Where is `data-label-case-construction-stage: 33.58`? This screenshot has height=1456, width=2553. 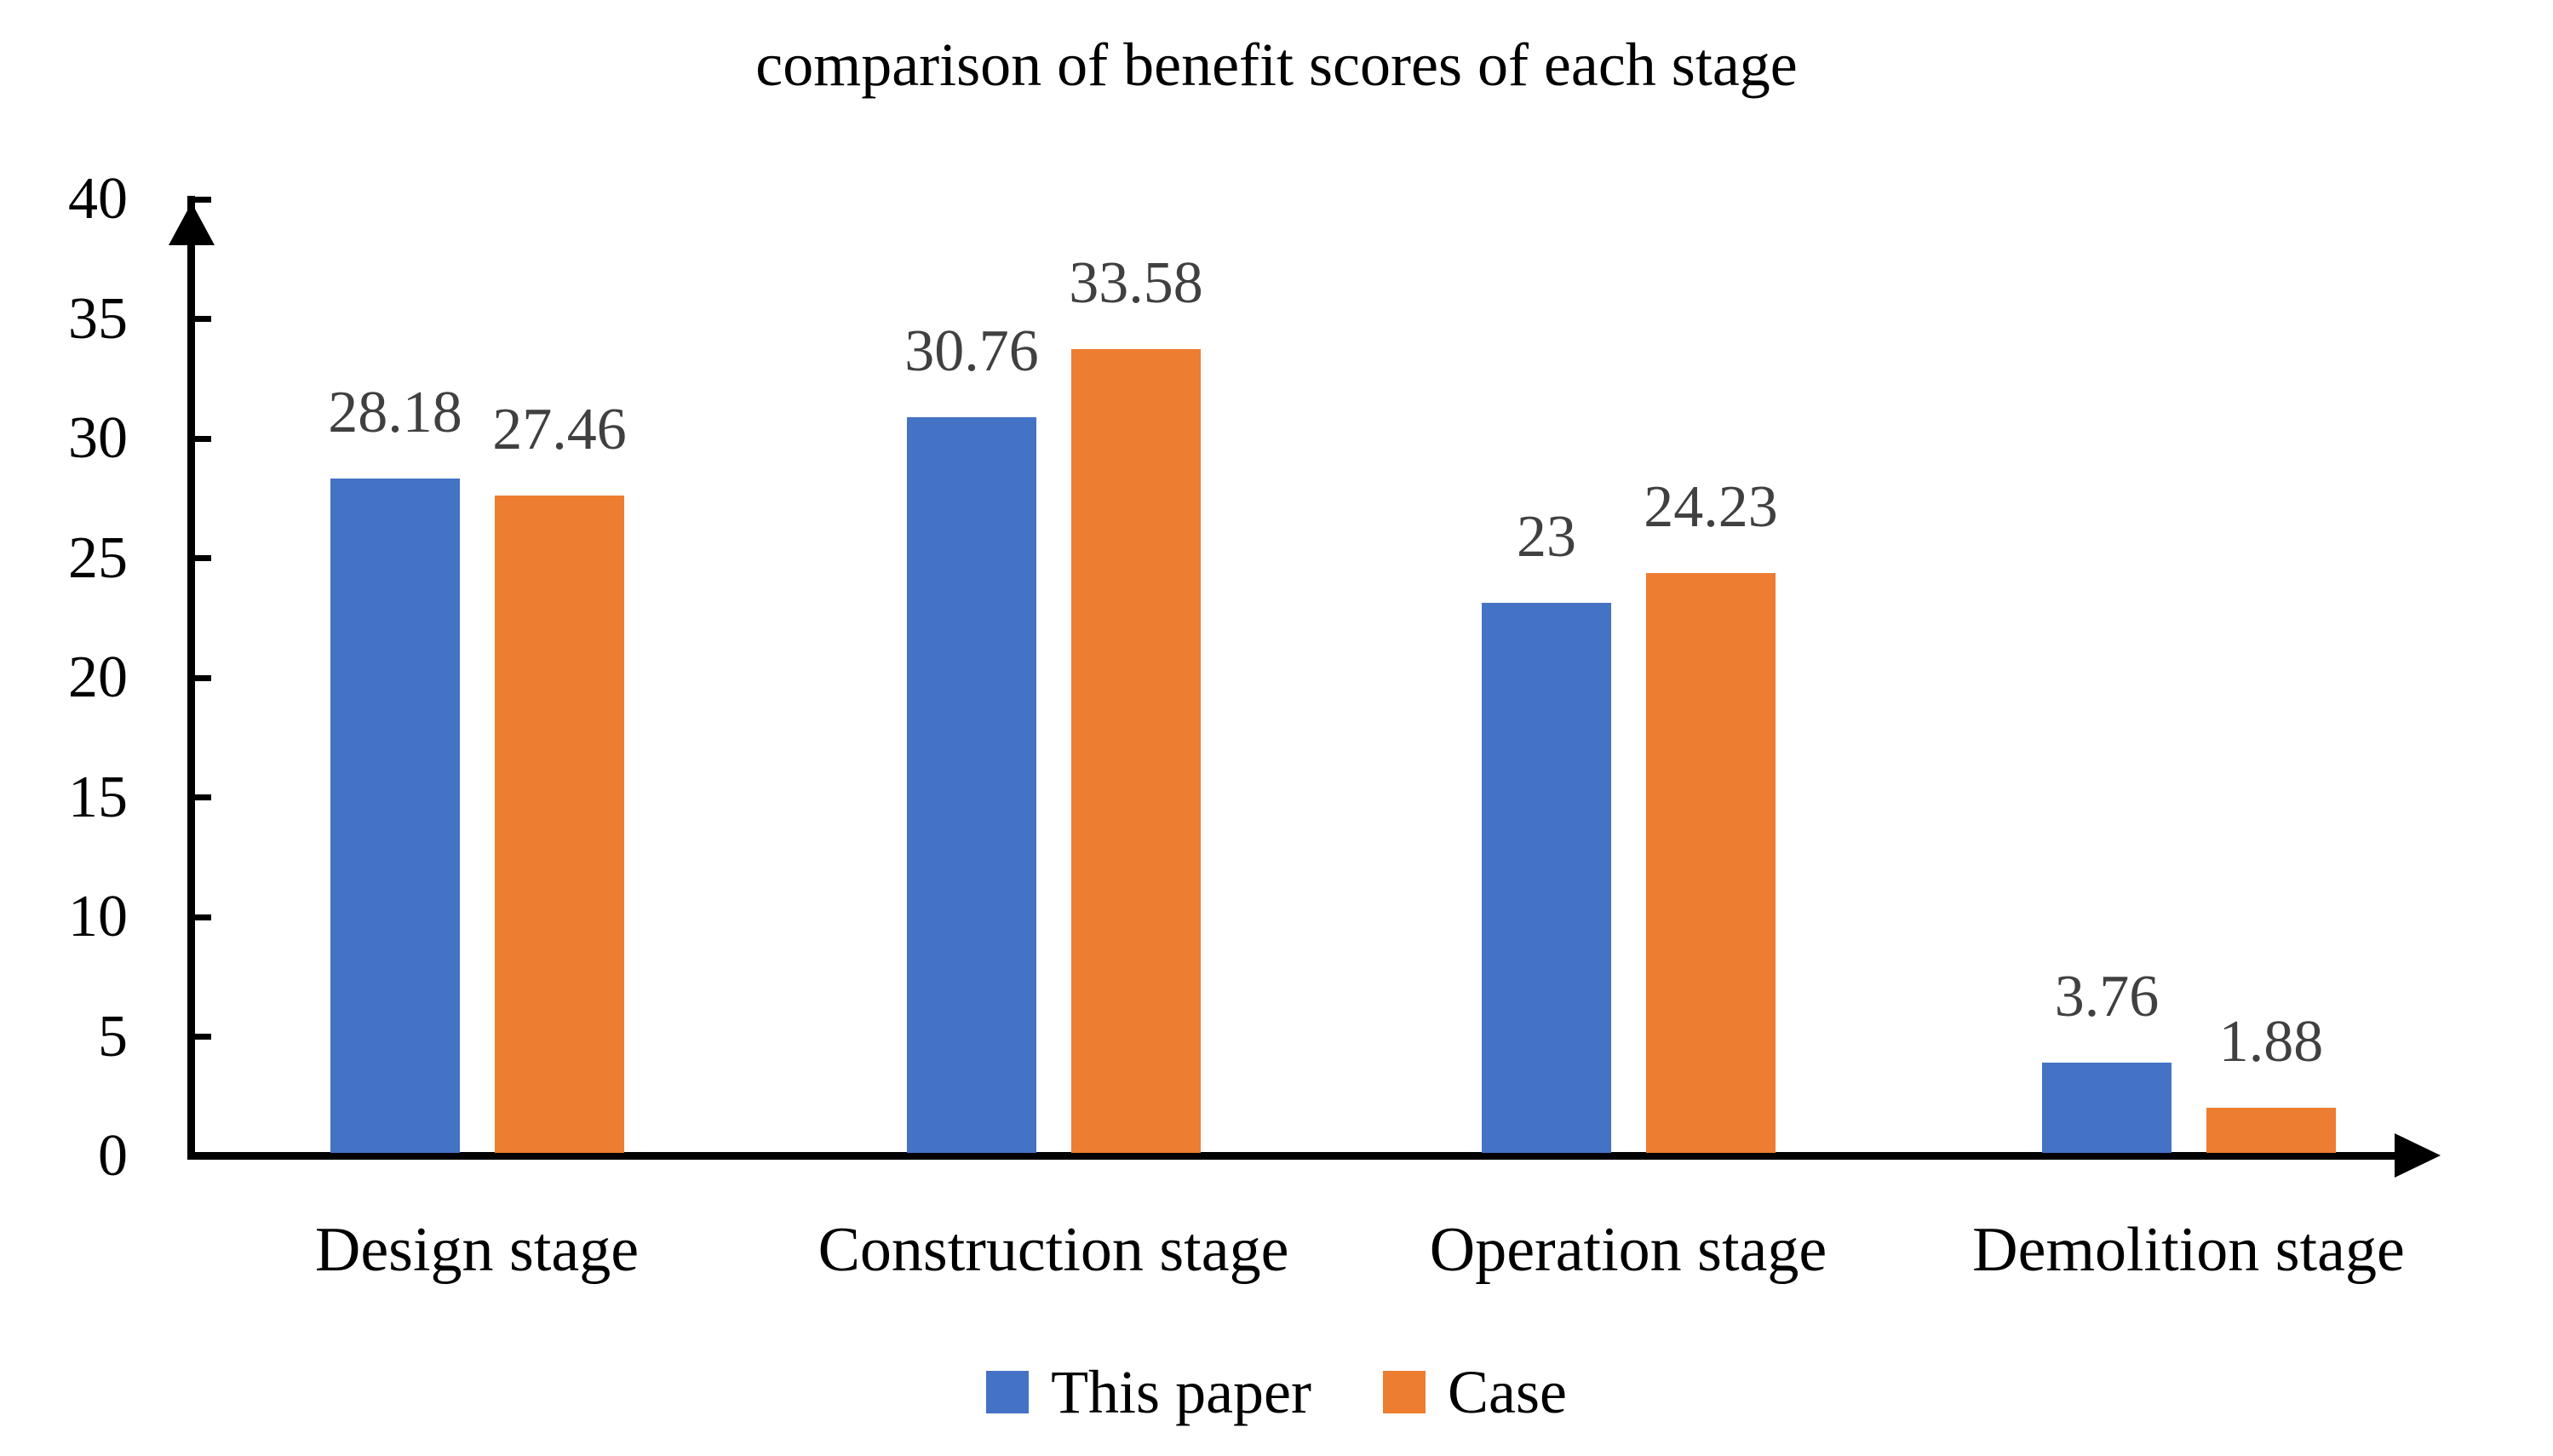 data-label-case-construction-stage: 33.58 is located at coordinates (1136, 283).